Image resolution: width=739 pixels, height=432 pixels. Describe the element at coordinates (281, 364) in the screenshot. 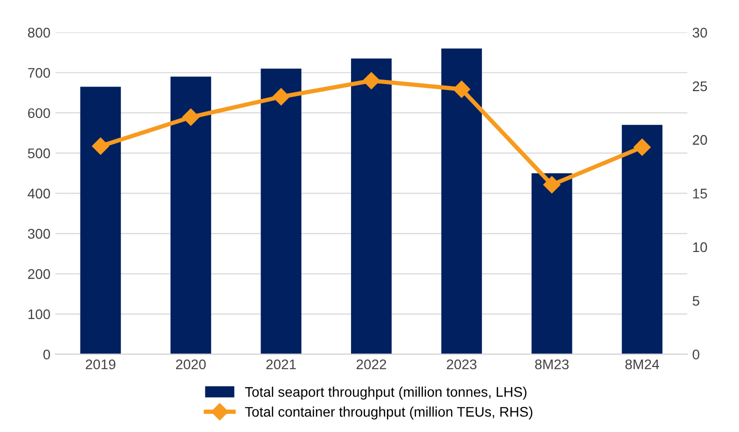

I see `x-tick-label: 2021` at that location.